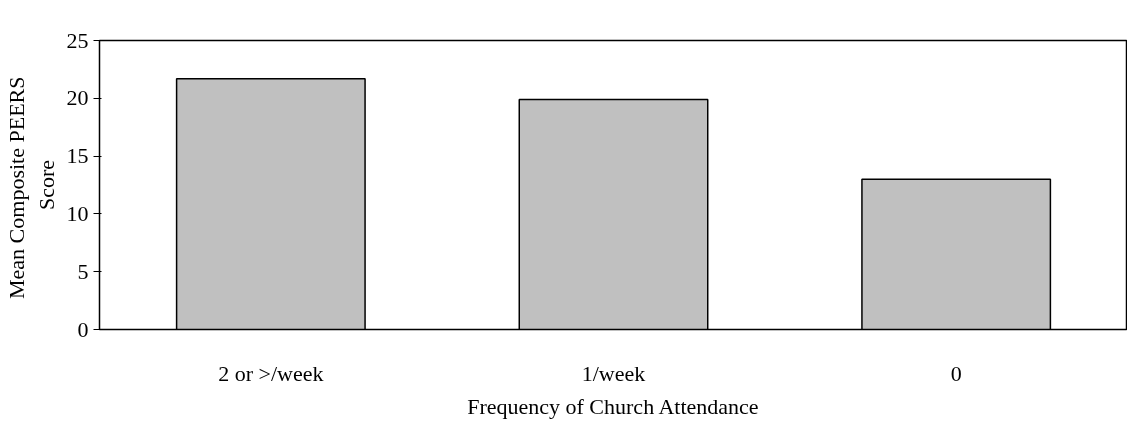 Image resolution: width=1127 pixels, height=421 pixels. Describe the element at coordinates (77, 213) in the screenshot. I see `y-tick-label: 10` at that location.